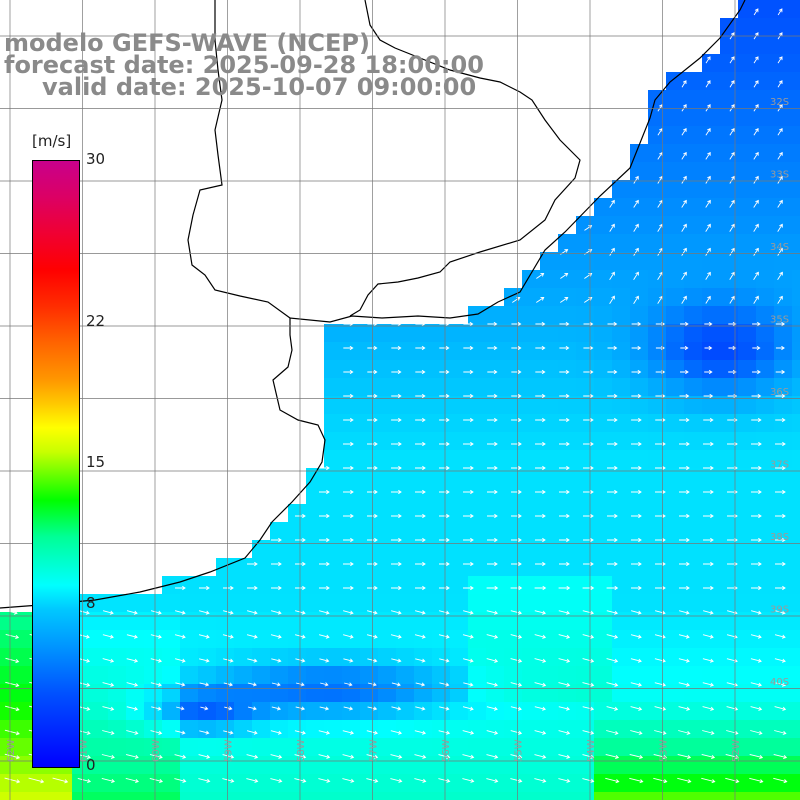 The width and height of the screenshot is (800, 800). I want to click on longitude-label: 52W, so click(736, 750).